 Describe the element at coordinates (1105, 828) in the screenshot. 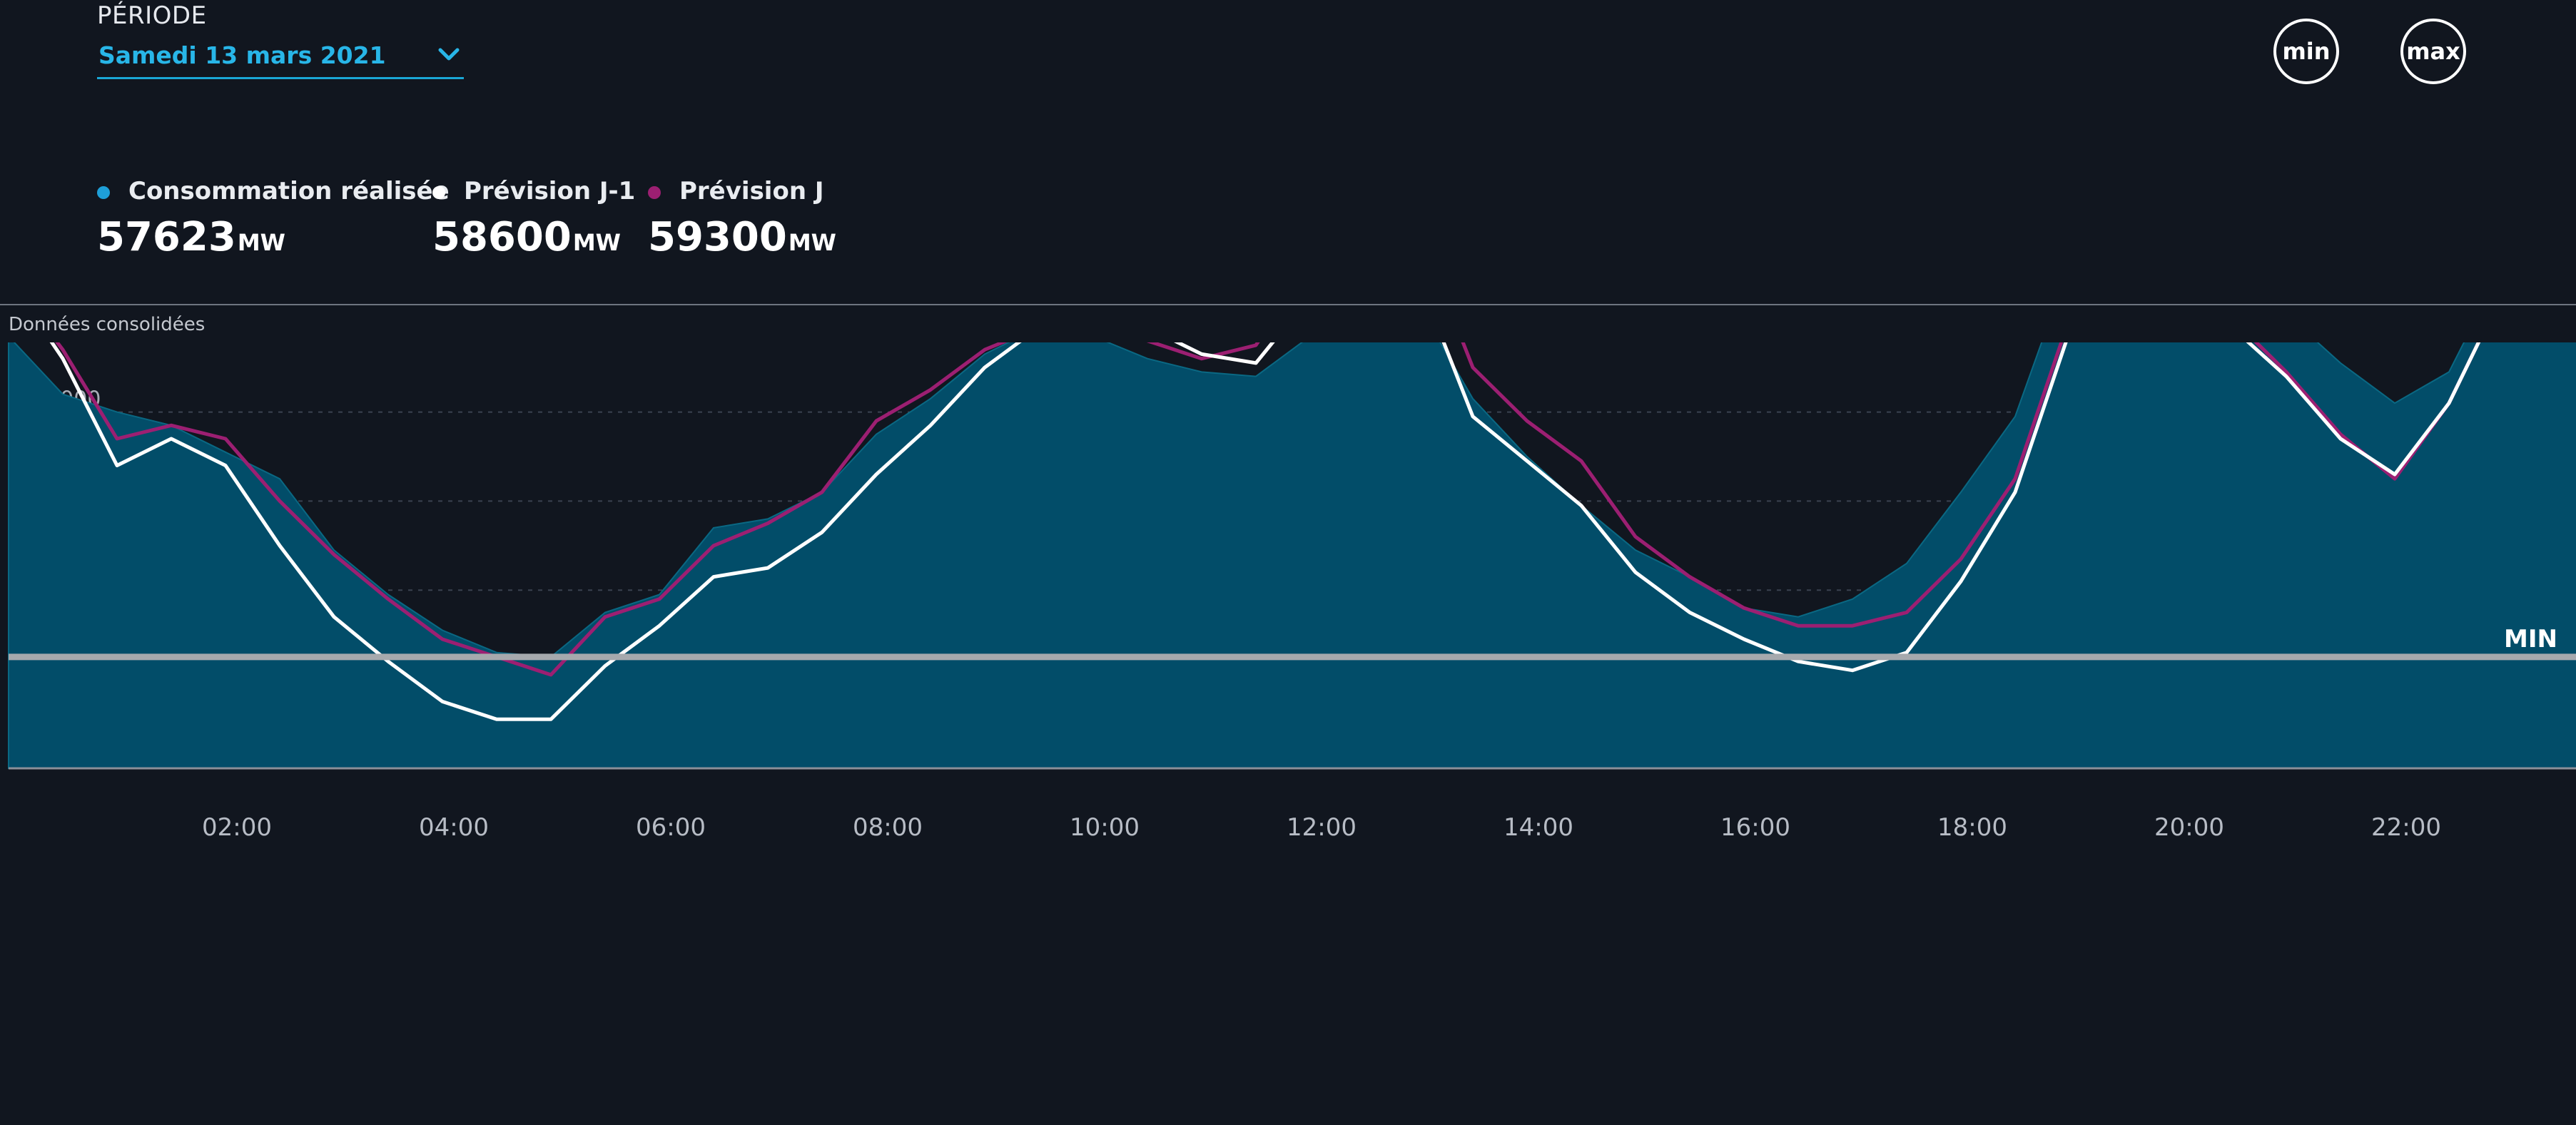

I see `x-tick-label: 10:00` at that location.